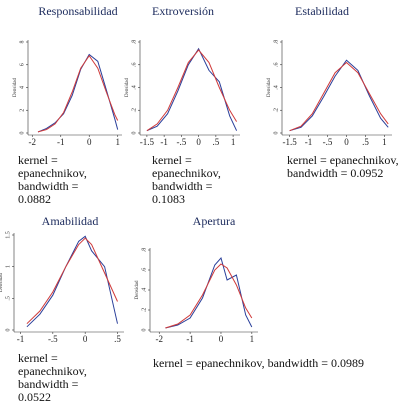  I want to click on chart-title: Extroversión, so click(183, 11).